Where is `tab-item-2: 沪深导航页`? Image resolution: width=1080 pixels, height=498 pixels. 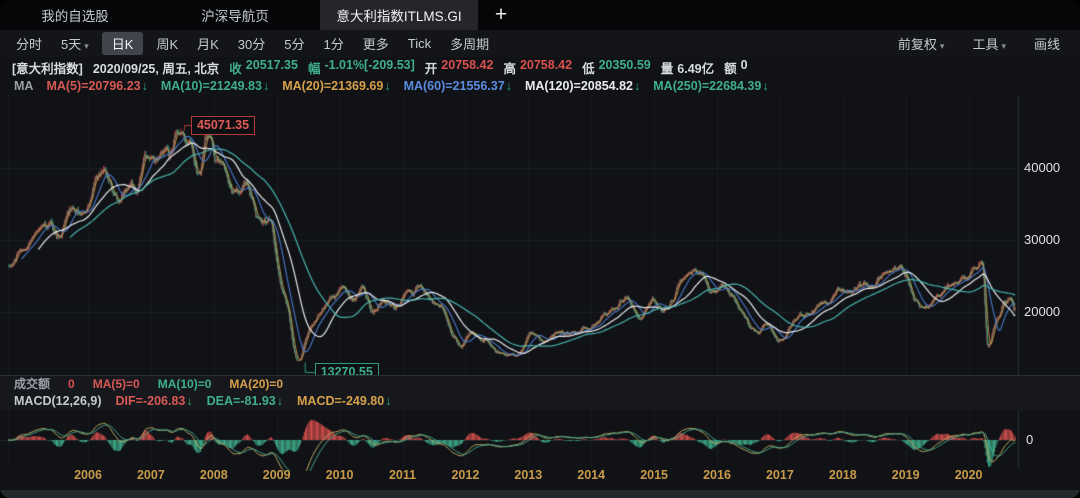
tab-item-2: 沪深导航页 is located at coordinates (235, 16).